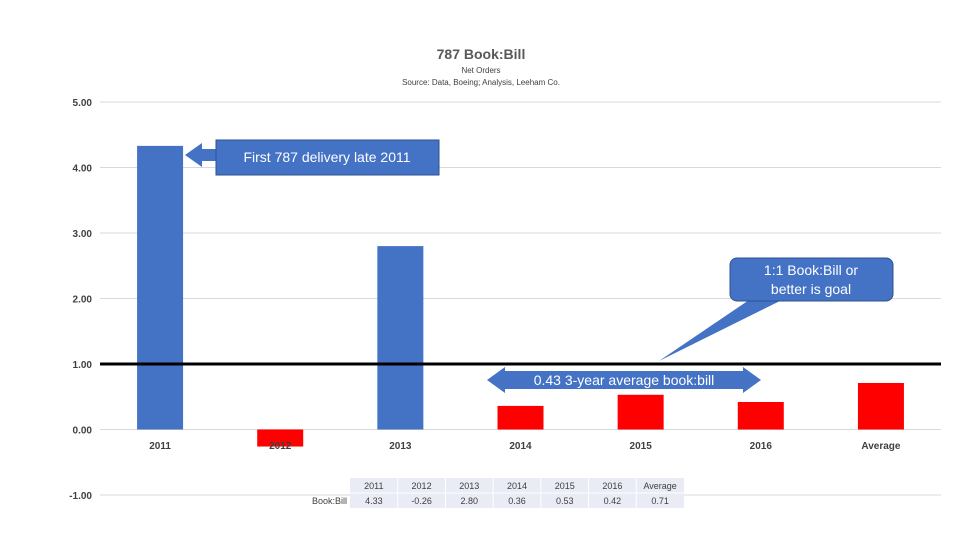  I want to click on data-table-values: 4.33 -0.26 2.80 0.36 0.53 0.42 0.71, so click(517, 501).